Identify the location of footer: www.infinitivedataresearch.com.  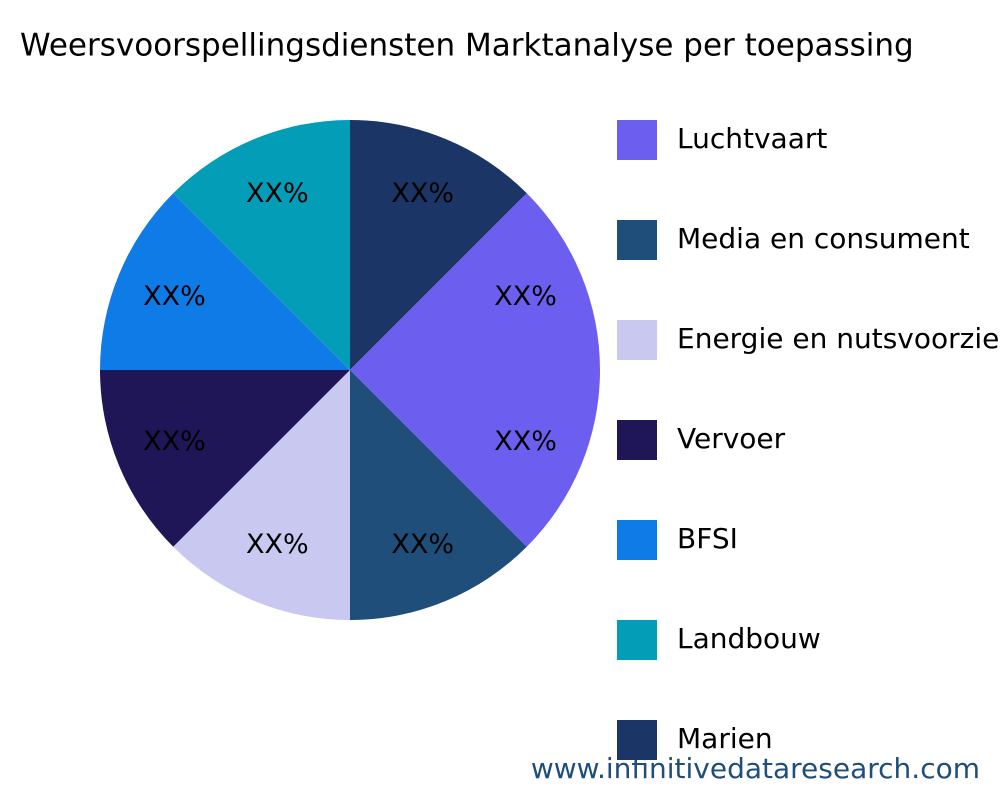
(755, 768).